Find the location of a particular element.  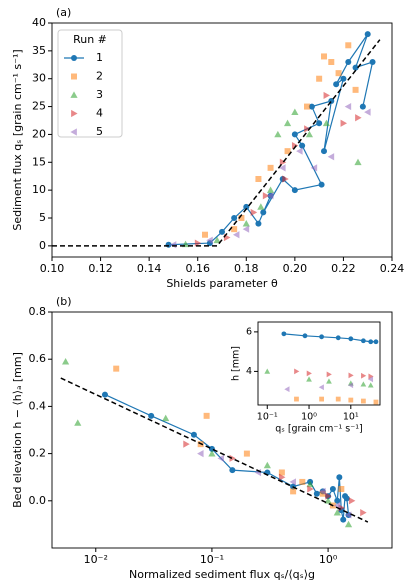

panel-label: (a) is located at coordinates (63, 12).